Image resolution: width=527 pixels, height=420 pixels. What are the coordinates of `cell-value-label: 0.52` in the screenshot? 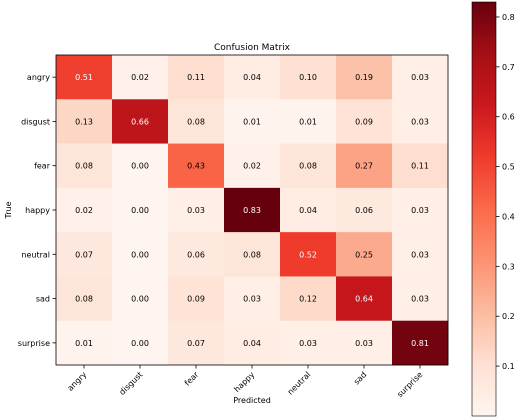 It's located at (308, 254).